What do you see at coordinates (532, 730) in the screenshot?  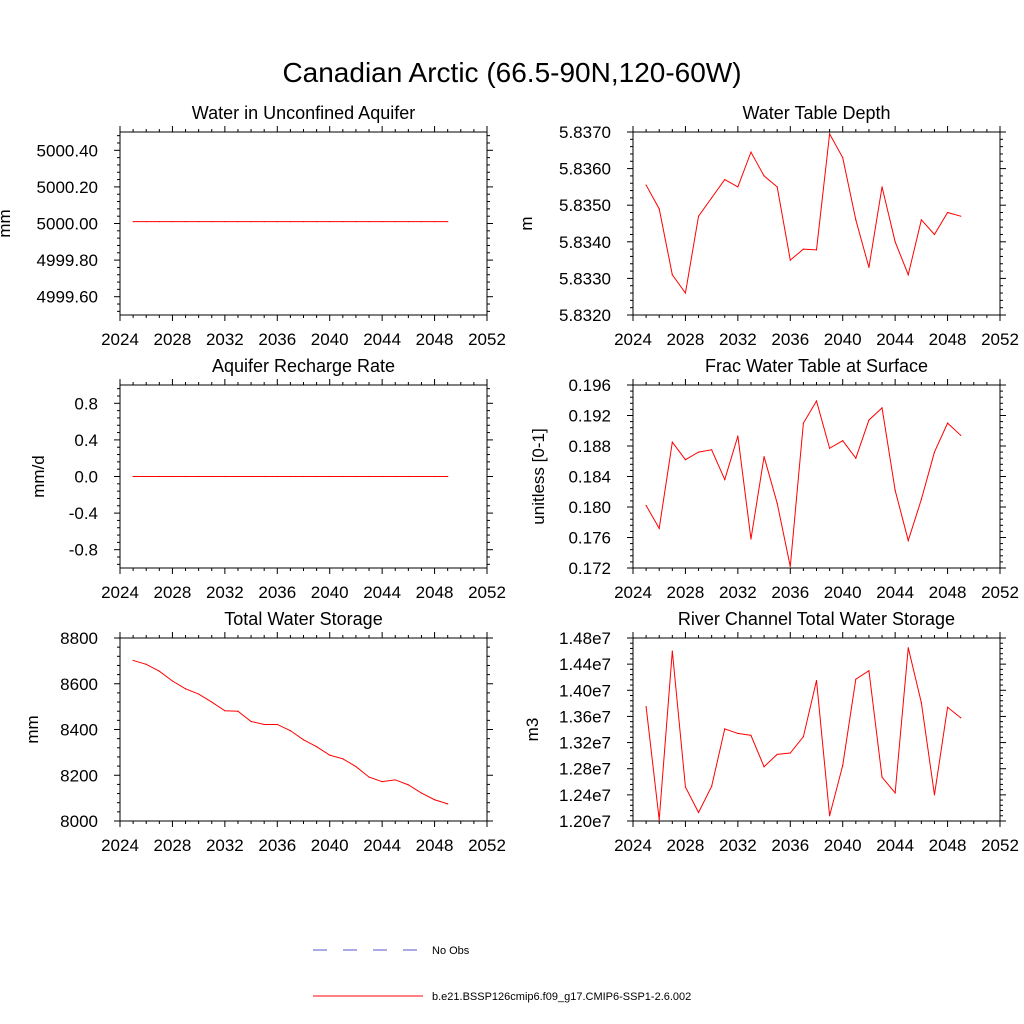 I see `y-axis-label: m3` at bounding box center [532, 730].